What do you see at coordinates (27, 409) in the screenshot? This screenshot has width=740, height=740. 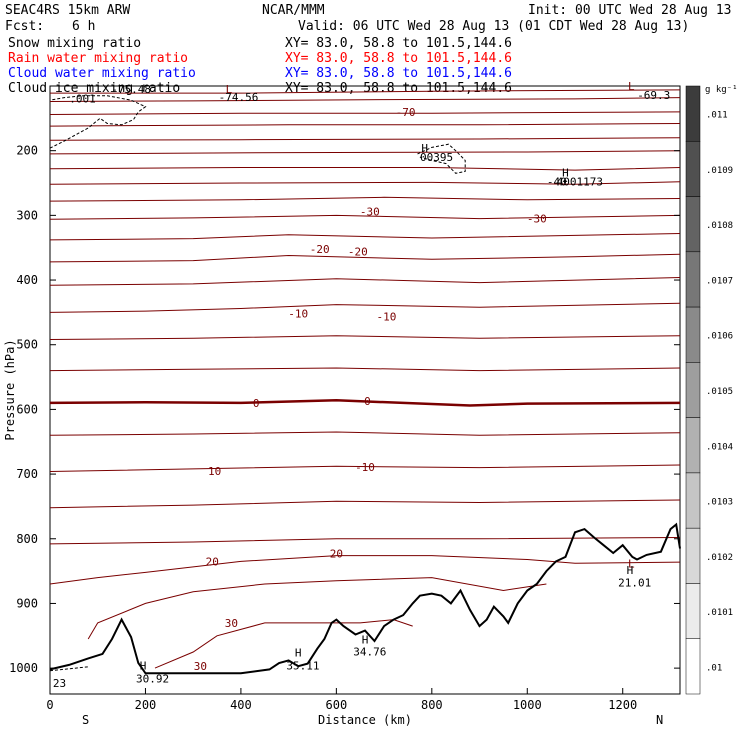 I see `y-tick-label: 600` at bounding box center [27, 409].